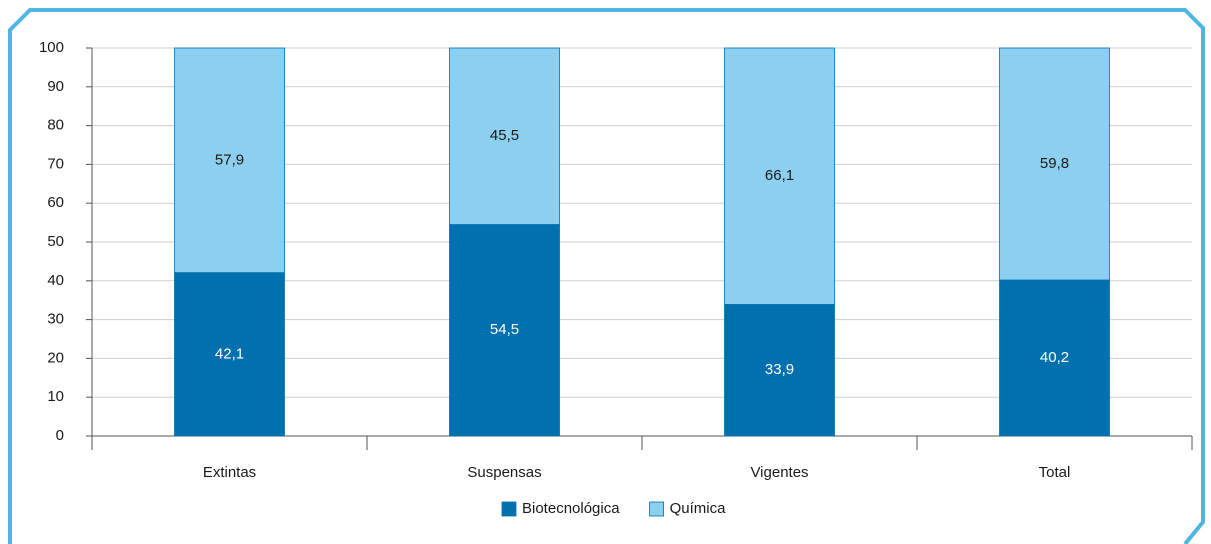 This screenshot has height=544, width=1211. Describe the element at coordinates (55, 202) in the screenshot. I see `y-tick-label: 60` at that location.